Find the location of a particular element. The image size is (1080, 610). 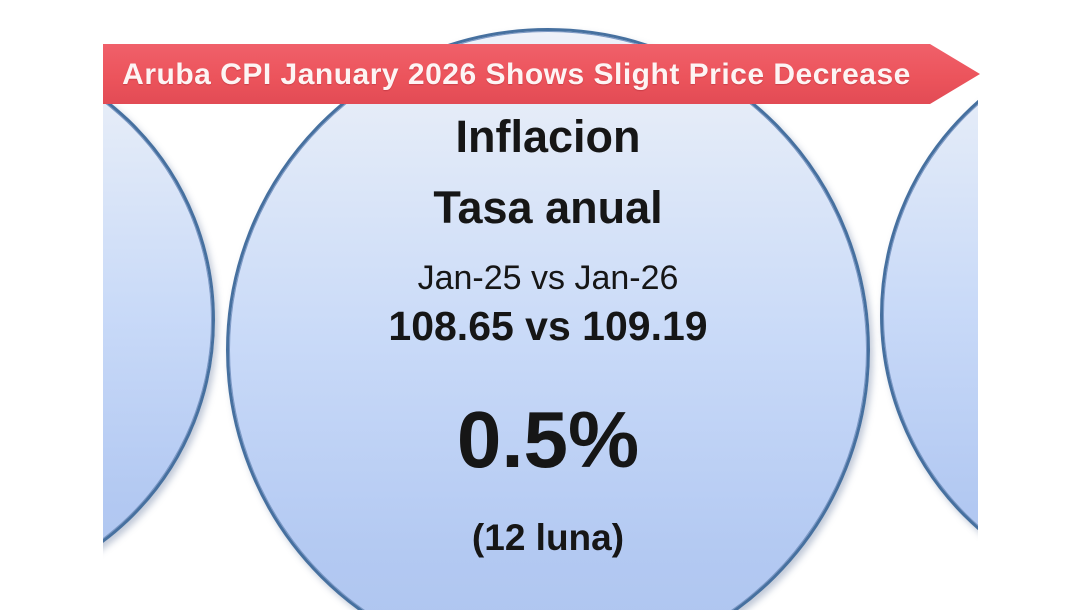

left-partial-circle-decoration is located at coordinates (159, 320).